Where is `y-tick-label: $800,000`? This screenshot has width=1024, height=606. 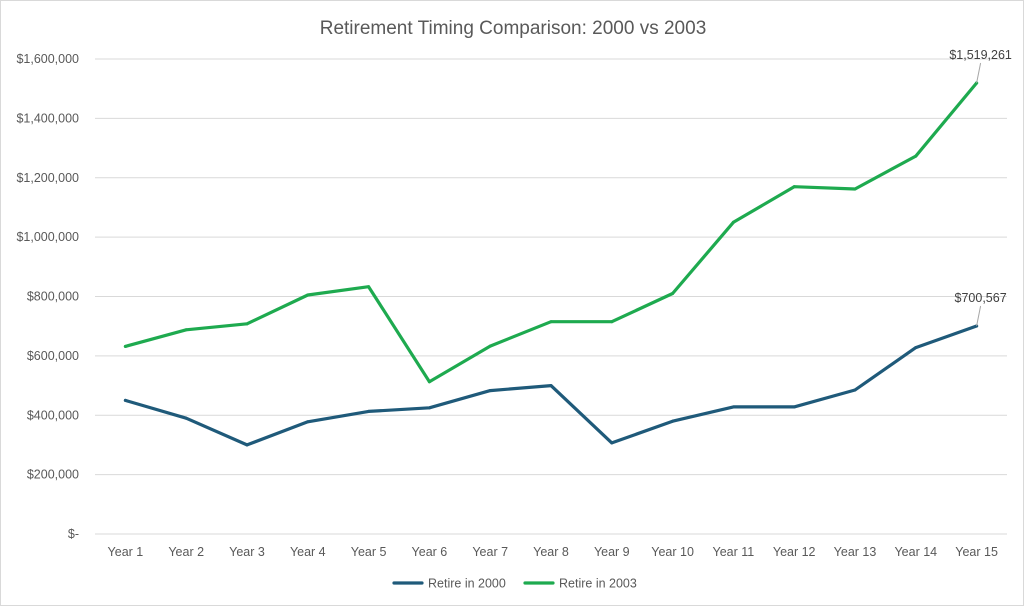
y-tick-label: $800,000 is located at coordinates (53, 297).